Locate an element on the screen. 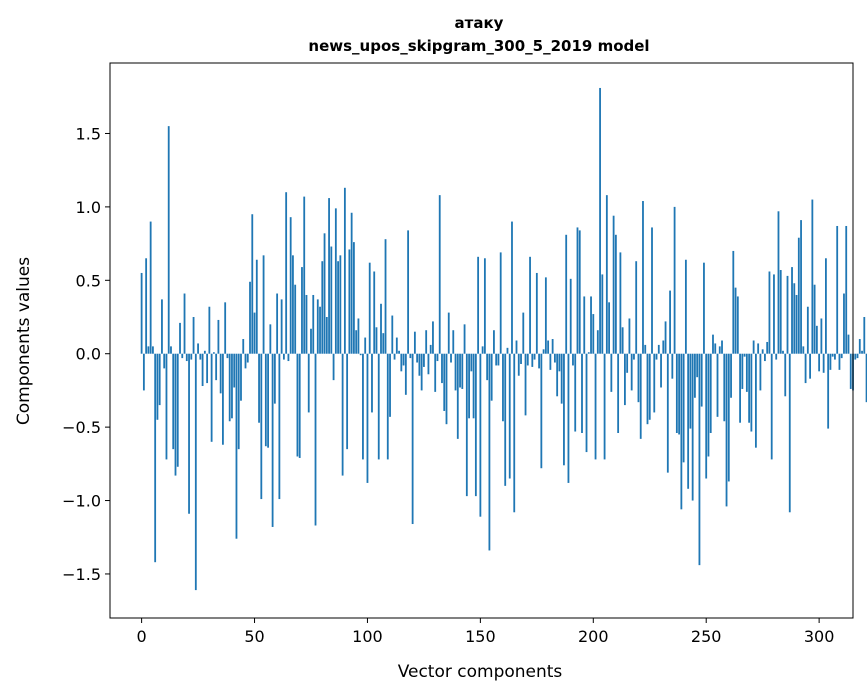 The image size is (867, 696). y-axis-label: Components values is located at coordinates (24, 341).